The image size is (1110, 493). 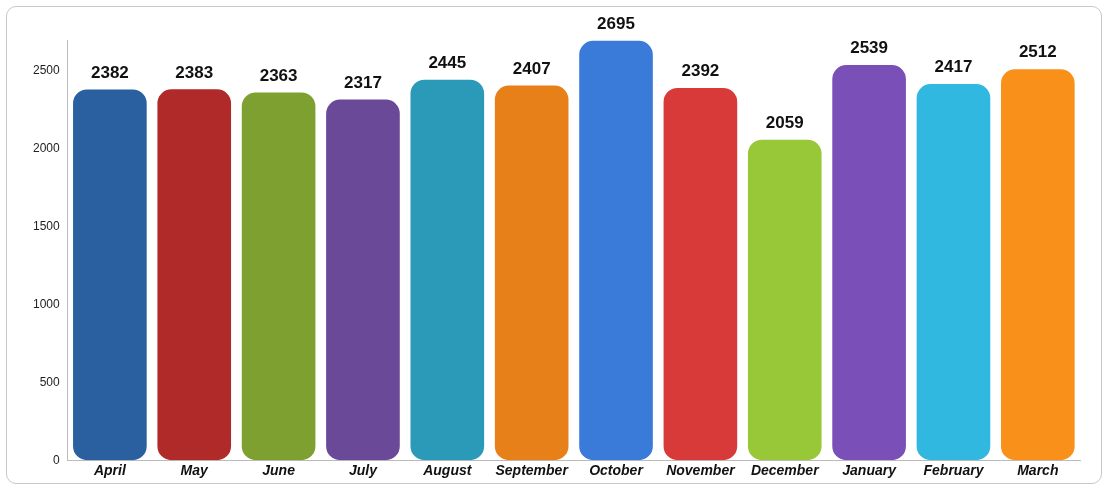 I want to click on x-tick-label: November, so click(x=701, y=470).